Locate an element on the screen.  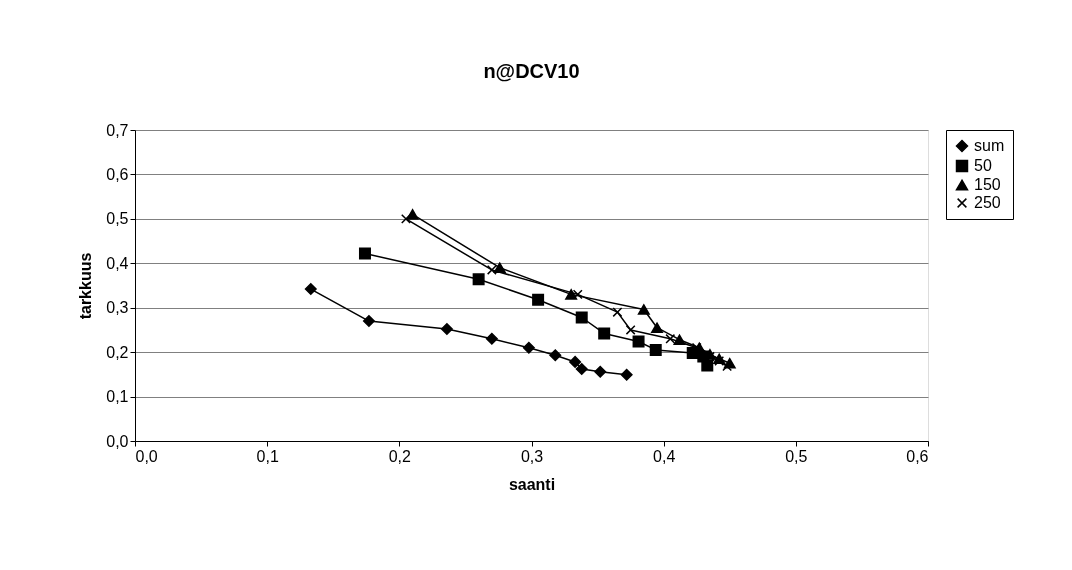
y-axis-title: tarkkuus is located at coordinates (86, 286).